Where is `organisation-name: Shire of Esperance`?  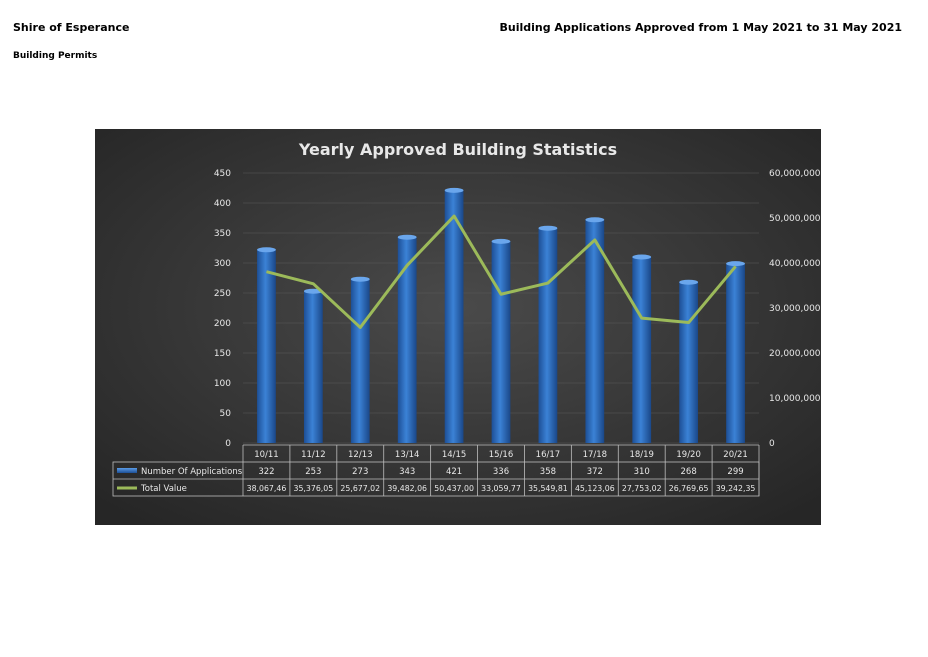
organisation-name: Shire of Esperance is located at coordinates (71, 27).